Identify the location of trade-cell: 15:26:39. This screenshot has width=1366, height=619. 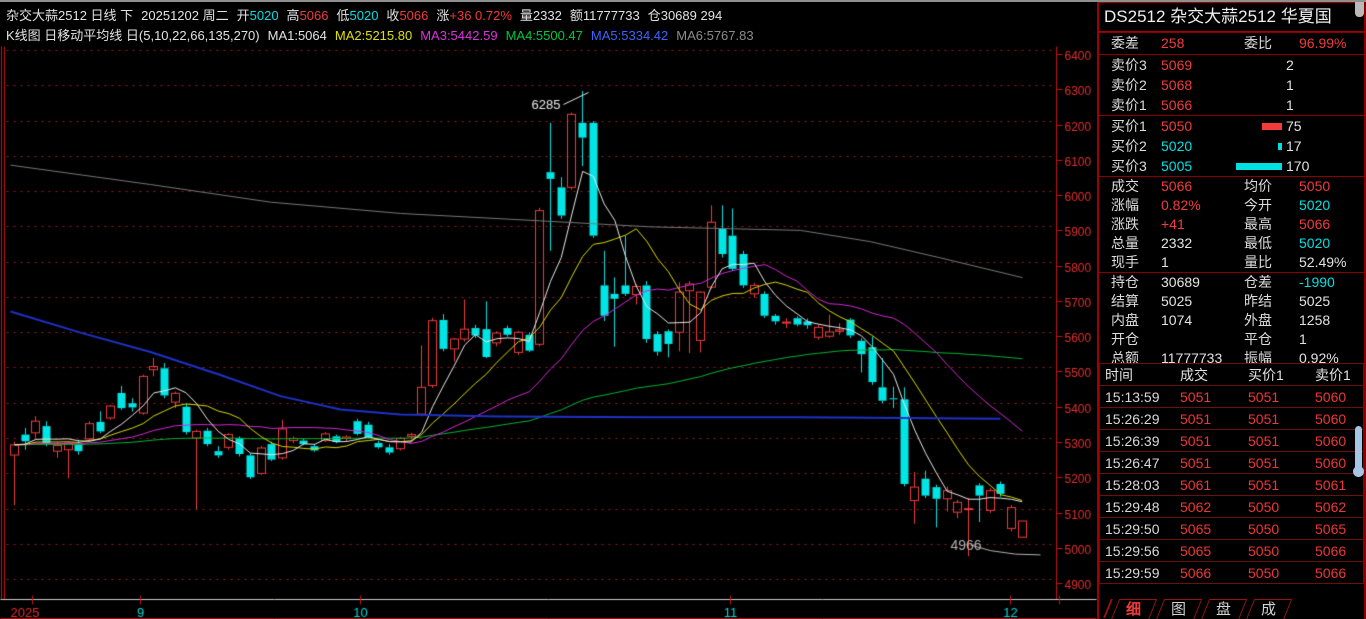
(1132, 441).